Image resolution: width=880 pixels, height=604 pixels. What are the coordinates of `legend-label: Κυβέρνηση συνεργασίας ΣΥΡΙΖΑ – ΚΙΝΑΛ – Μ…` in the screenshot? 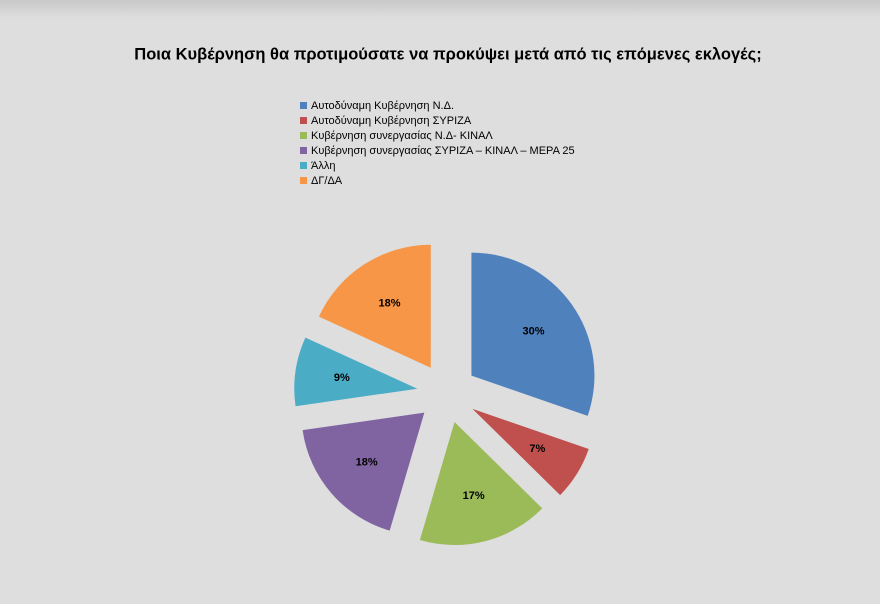 It's located at (443, 151).